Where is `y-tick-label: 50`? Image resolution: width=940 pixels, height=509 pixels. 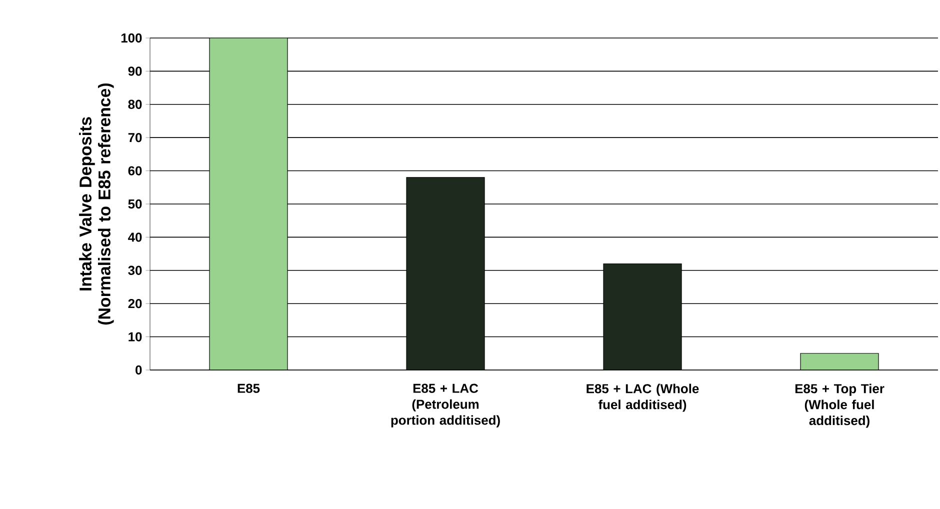 y-tick-label: 50 is located at coordinates (135, 204).